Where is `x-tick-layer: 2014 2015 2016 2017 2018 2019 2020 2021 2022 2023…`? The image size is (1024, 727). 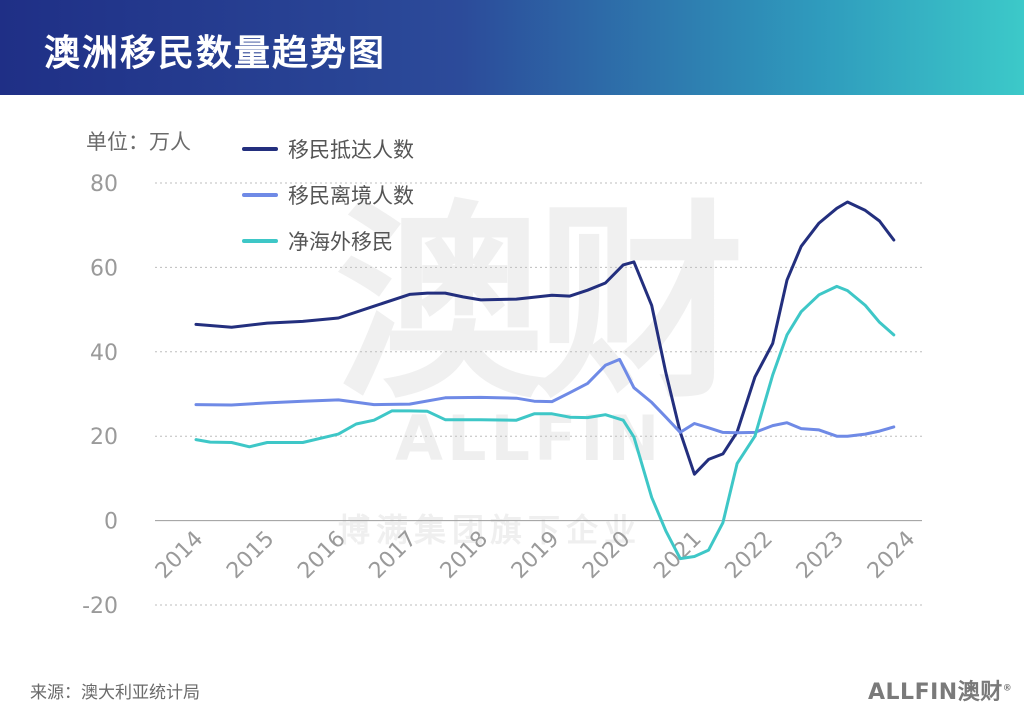
x-tick-layer: 2014 2015 2016 2017 2018 2019 2020 2021 2022 2023… is located at coordinates (535, 555).